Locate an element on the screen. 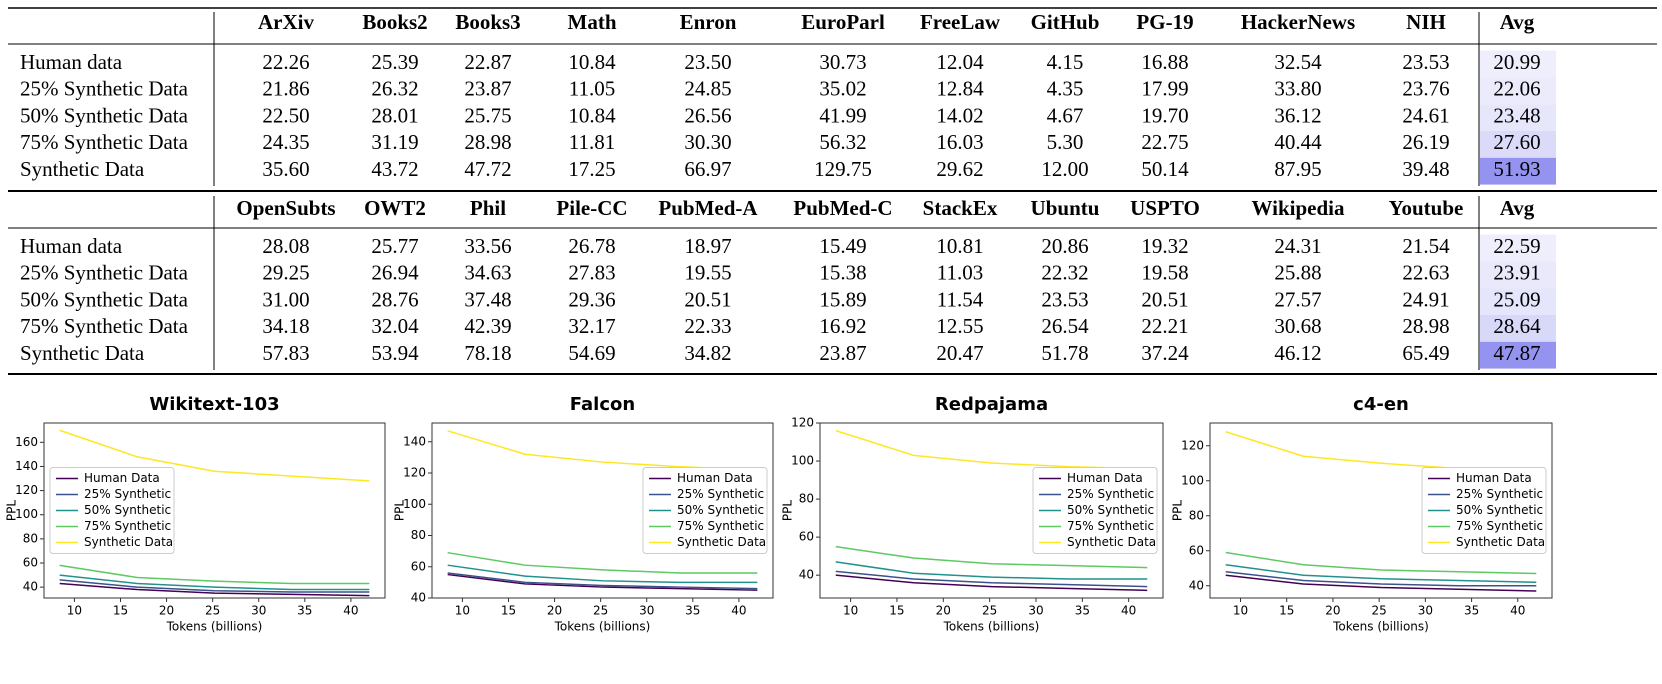 This screenshot has height=684, width=1662. cell-value: 22.50 is located at coordinates (285, 115).